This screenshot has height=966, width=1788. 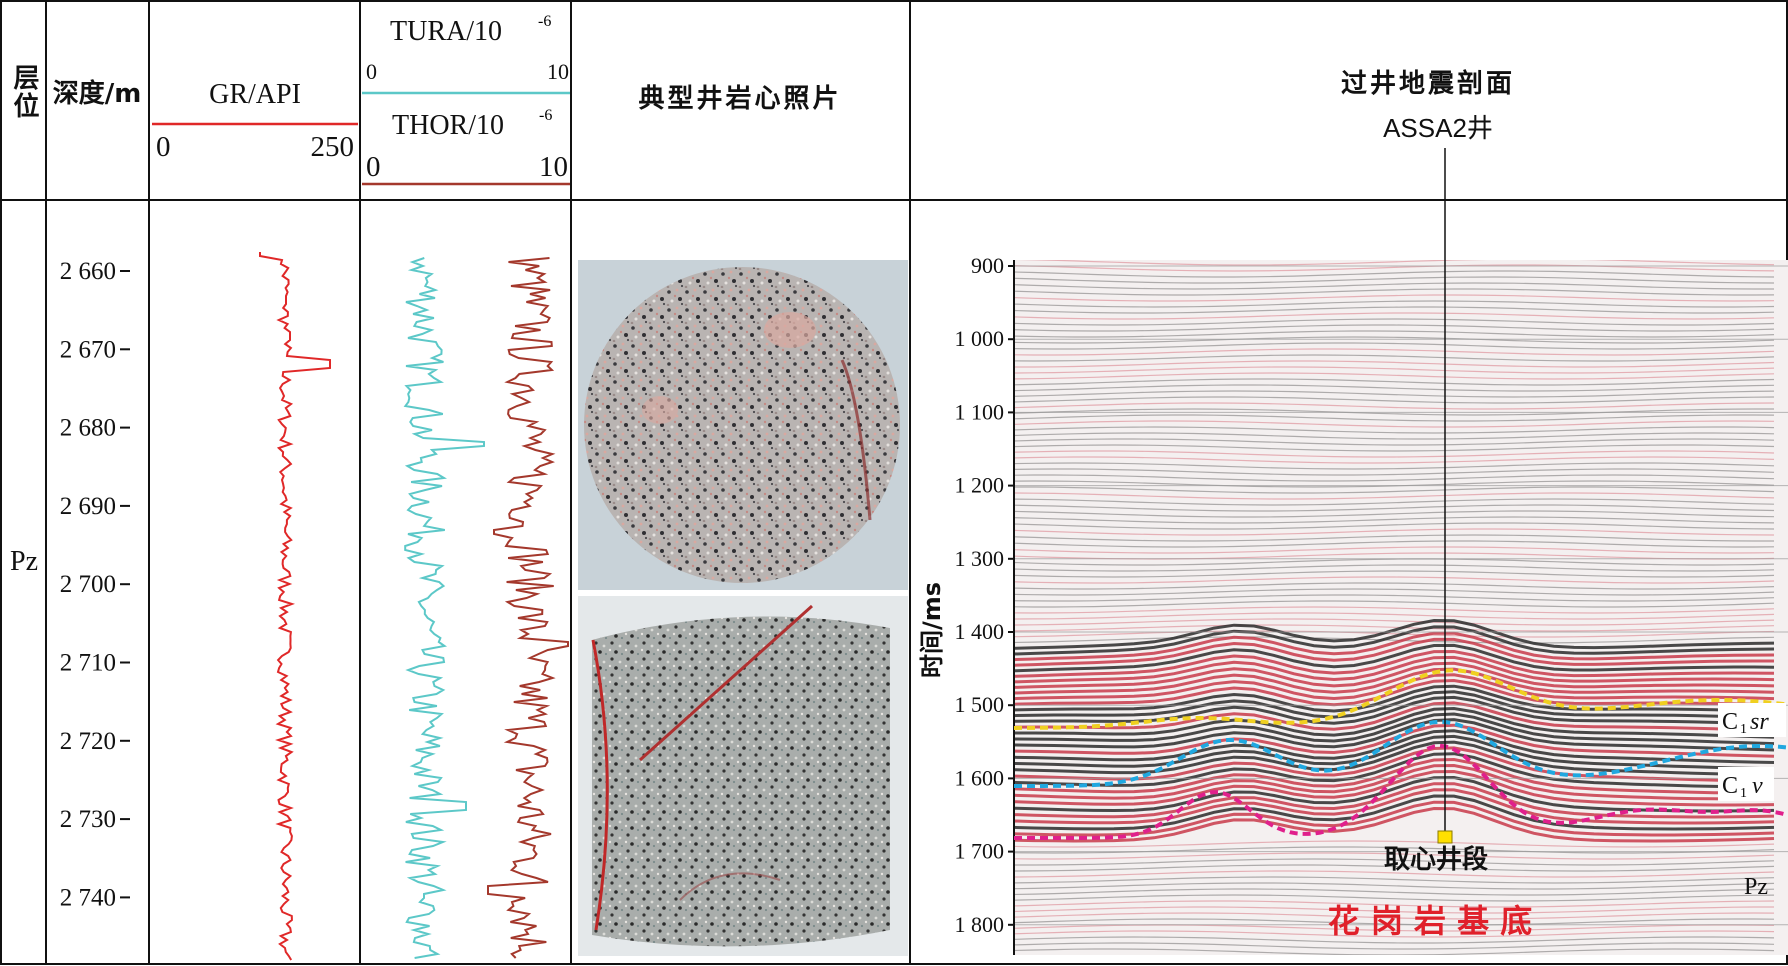 I want to click on photo-header: 典型井岩心照片, so click(x=739, y=99).